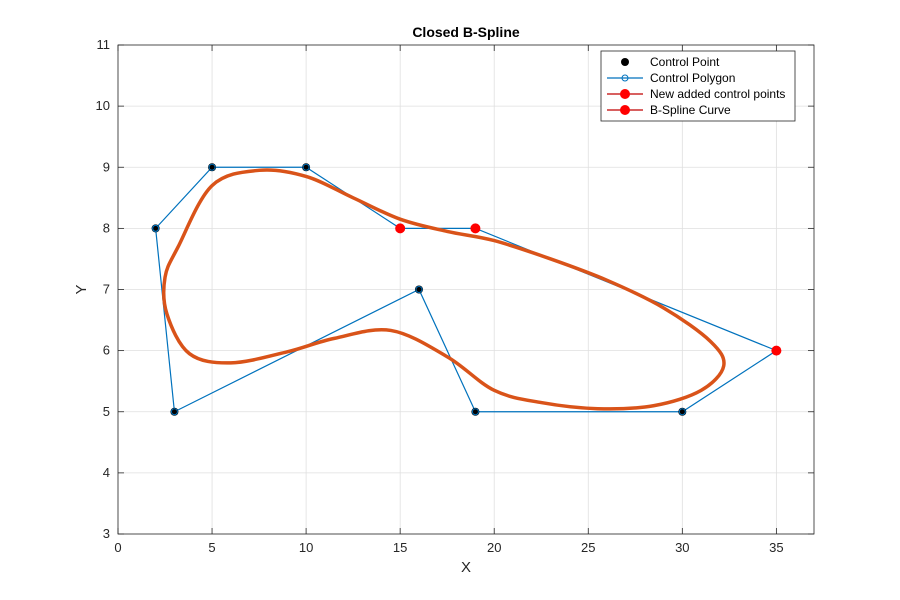 The height and width of the screenshot is (600, 900). I want to click on x-tick-label: 20, so click(494, 547).